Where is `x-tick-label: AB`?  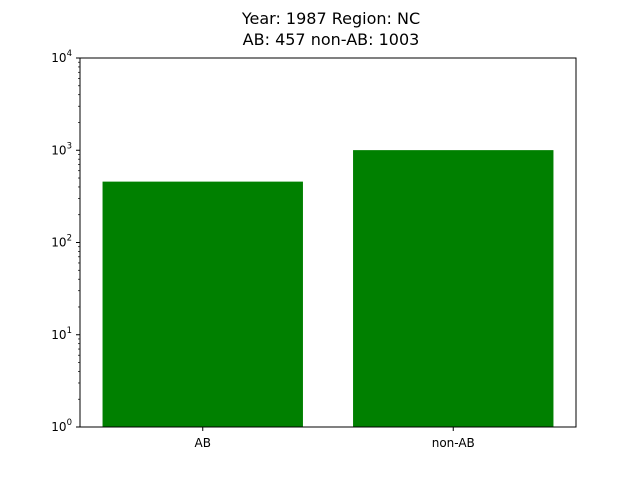
x-tick-label: AB is located at coordinates (203, 443).